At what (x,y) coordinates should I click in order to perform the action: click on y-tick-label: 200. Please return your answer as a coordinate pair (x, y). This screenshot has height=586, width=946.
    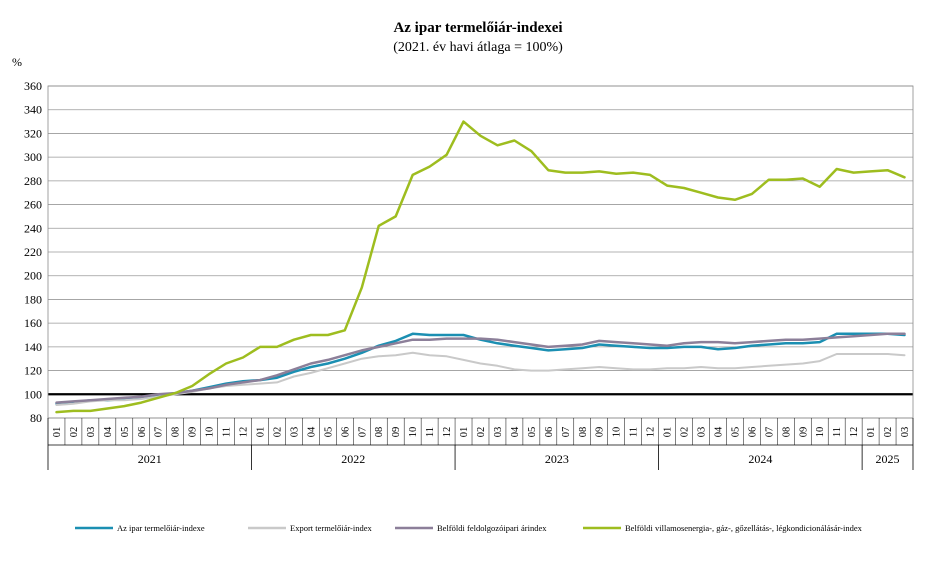
    Looking at the image, I should click on (33, 276).